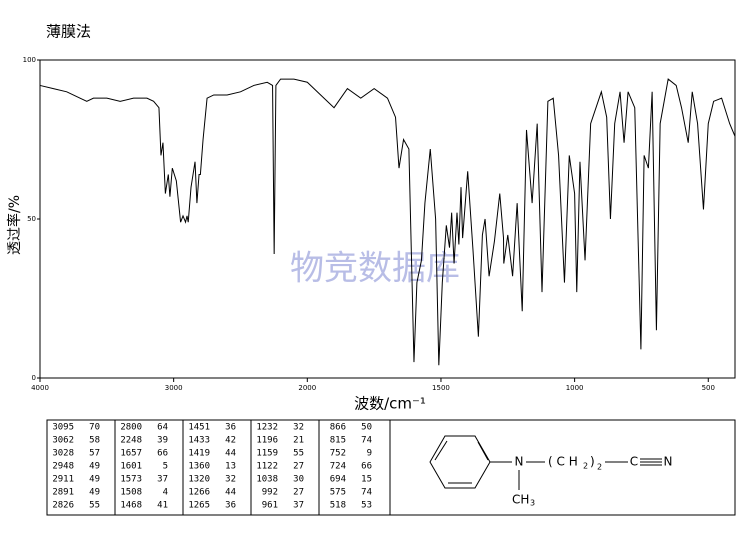 The image size is (748, 539). What do you see at coordinates (162, 441) in the screenshot?
I see `peak-transmittance: 39` at bounding box center [162, 441].